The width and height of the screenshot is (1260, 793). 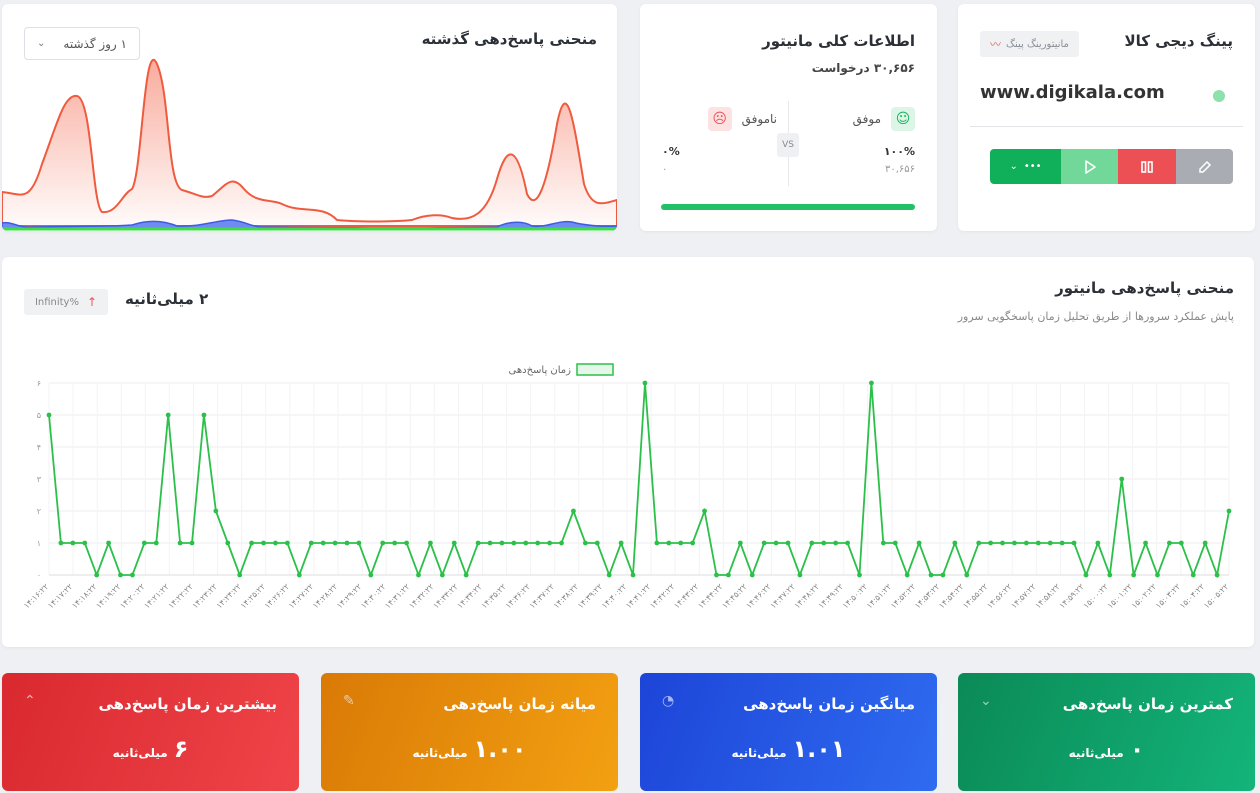 I want to click on legend-swatch, so click(x=595, y=369).